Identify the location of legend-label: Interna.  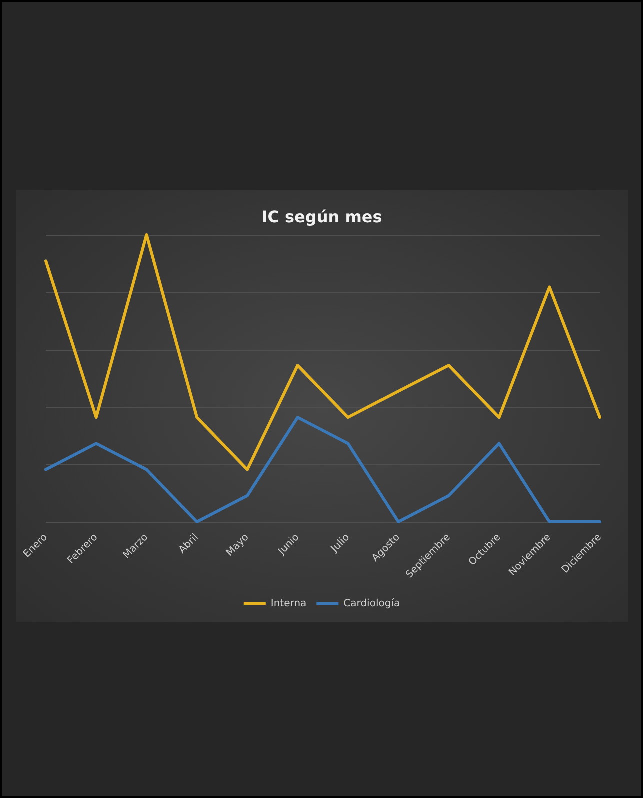
(288, 604).